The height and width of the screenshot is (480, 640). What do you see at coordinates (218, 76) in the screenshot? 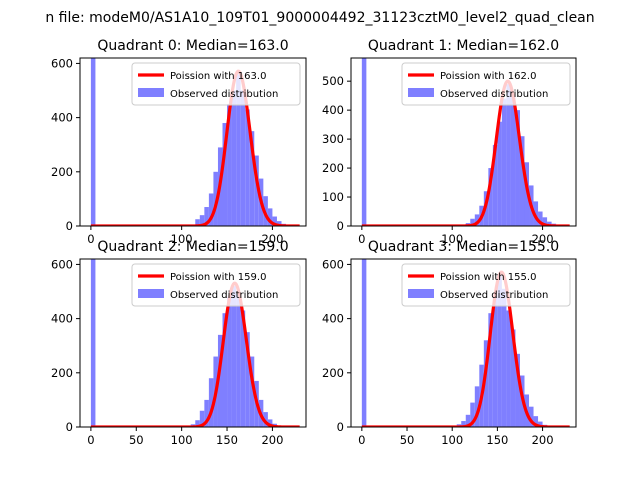
I see `legend-fit-label: Poission with 163.0` at bounding box center [218, 76].